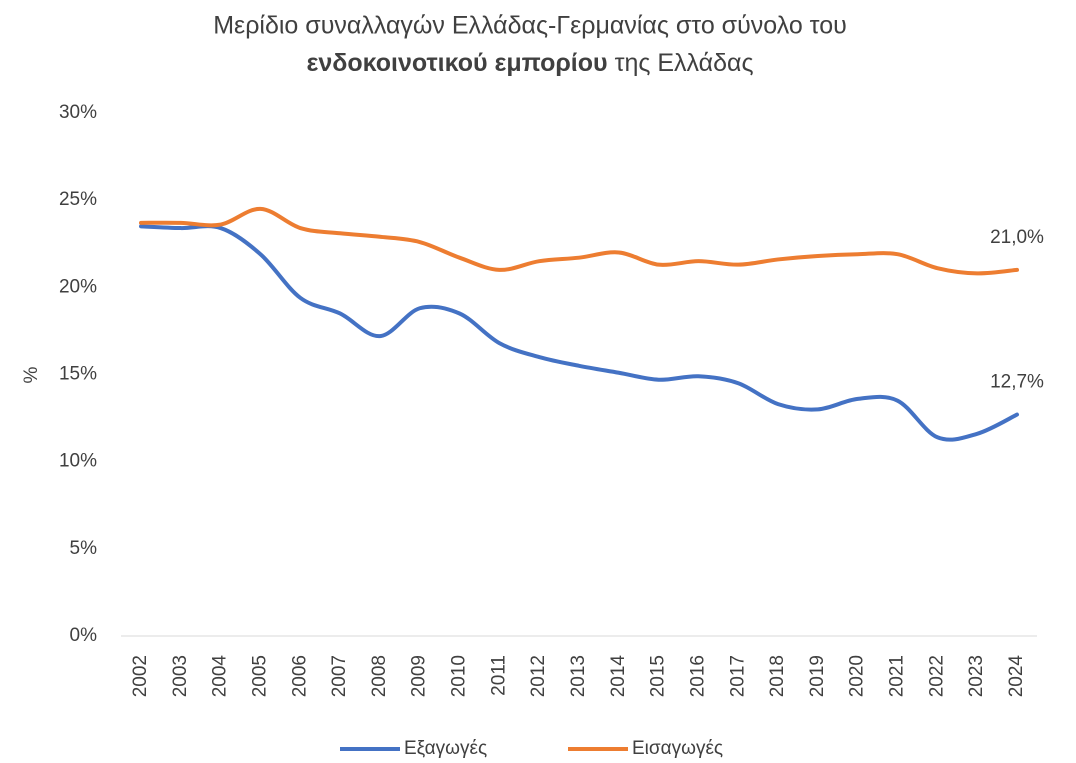 The image size is (1076, 763). What do you see at coordinates (180, 676) in the screenshot?
I see `x-tick-label: 2003` at bounding box center [180, 676].